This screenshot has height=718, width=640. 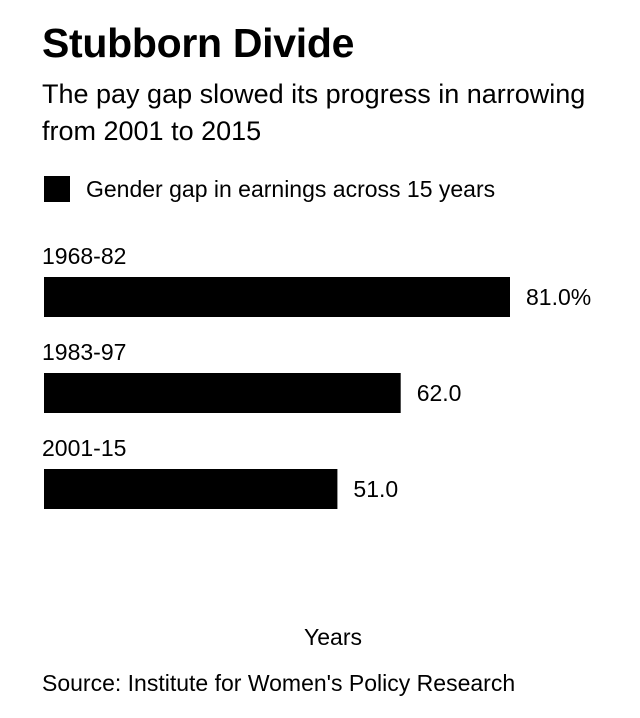 I want to click on legend-label: Gender gap in earnings across 15 years, so click(x=291, y=188).